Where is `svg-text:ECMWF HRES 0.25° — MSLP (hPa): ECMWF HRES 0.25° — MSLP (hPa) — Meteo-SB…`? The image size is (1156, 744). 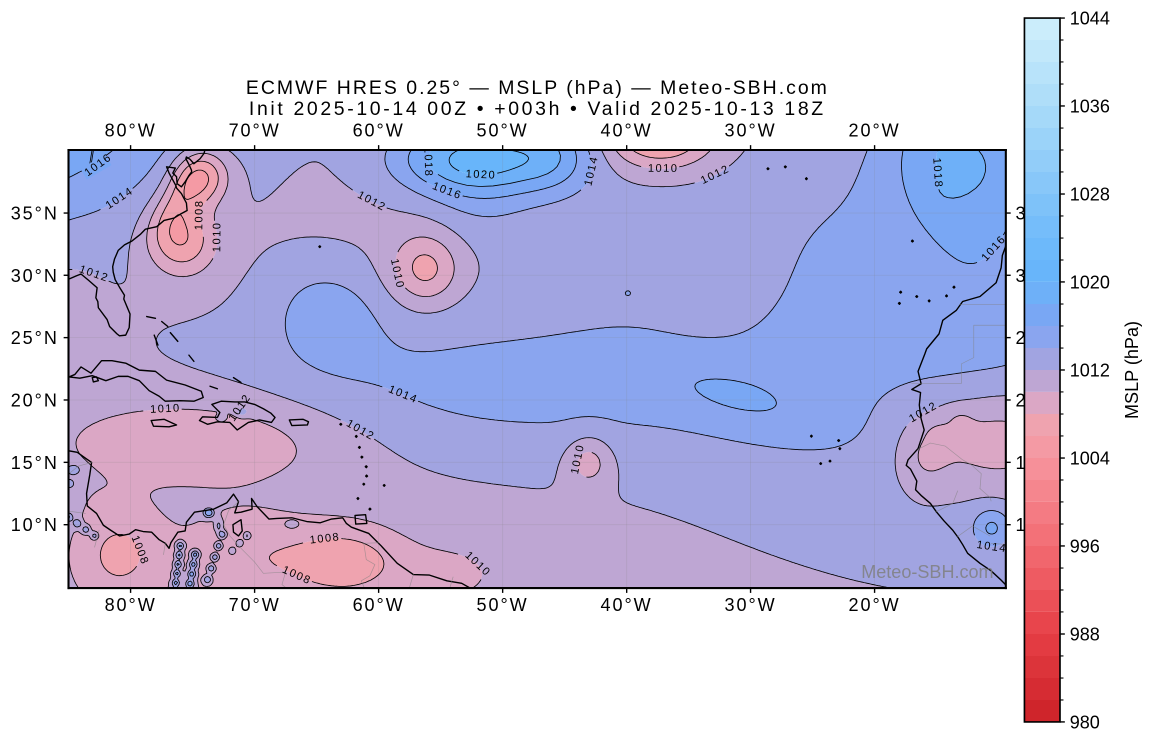
svg-text:ECMWF HRES 0.25° — MSLP (hPa): ECMWF HRES 0.25° — MSLP (hPa) — Meteo-SB… is located at coordinates (537, 88).